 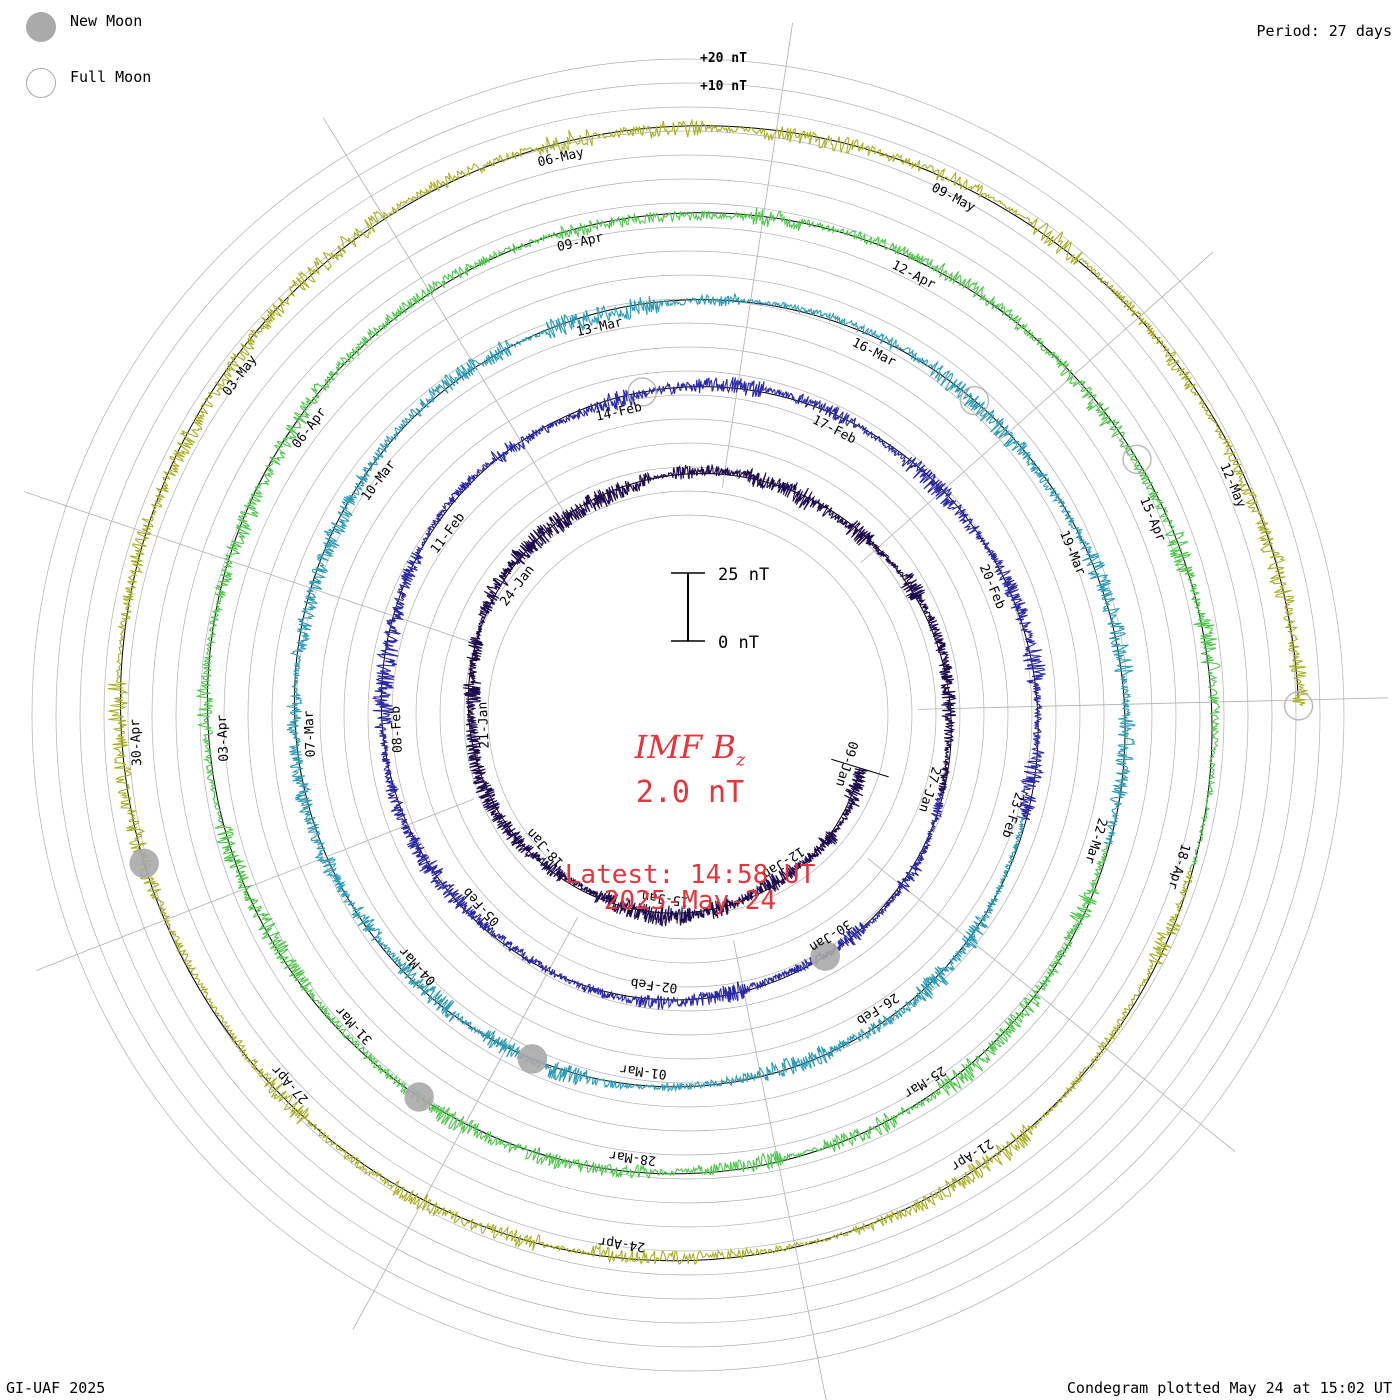 I want to click on date-tick-label: 19-Mar, so click(x=1072, y=552).